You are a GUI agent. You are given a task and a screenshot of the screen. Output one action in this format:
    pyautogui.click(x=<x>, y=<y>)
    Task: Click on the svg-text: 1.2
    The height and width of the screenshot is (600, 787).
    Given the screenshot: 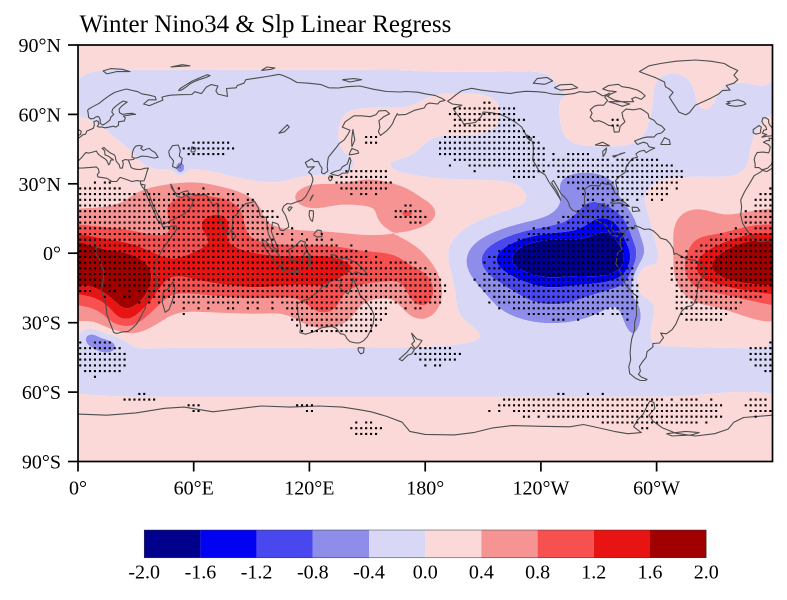 What is the action you would take?
    pyautogui.click(x=593, y=573)
    